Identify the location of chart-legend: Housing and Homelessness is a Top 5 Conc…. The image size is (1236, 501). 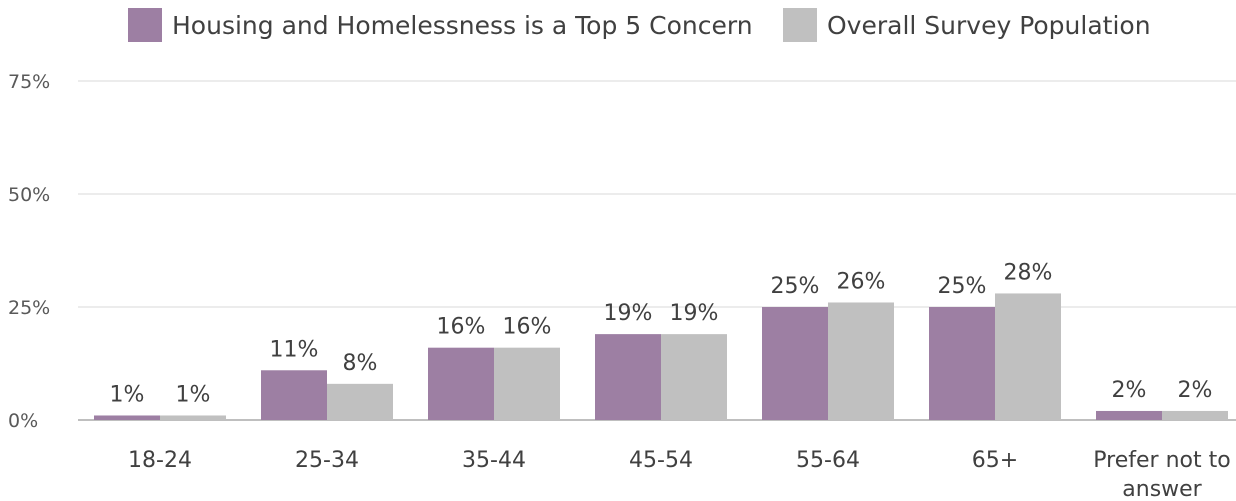
(618, 28).